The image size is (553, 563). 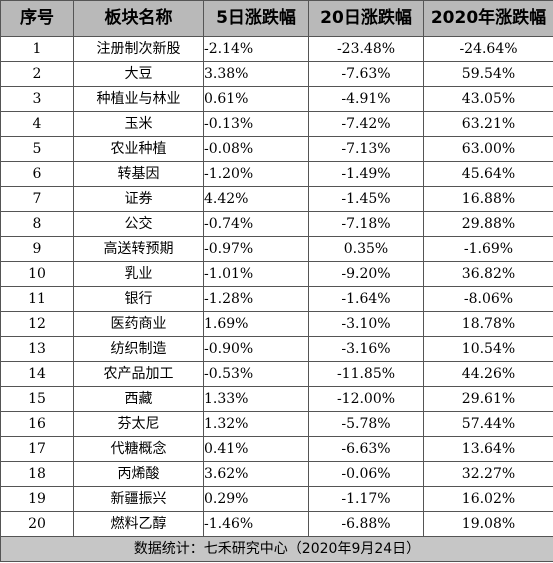 I want to click on change-5day-cell: -1.28%, so click(x=256, y=299).